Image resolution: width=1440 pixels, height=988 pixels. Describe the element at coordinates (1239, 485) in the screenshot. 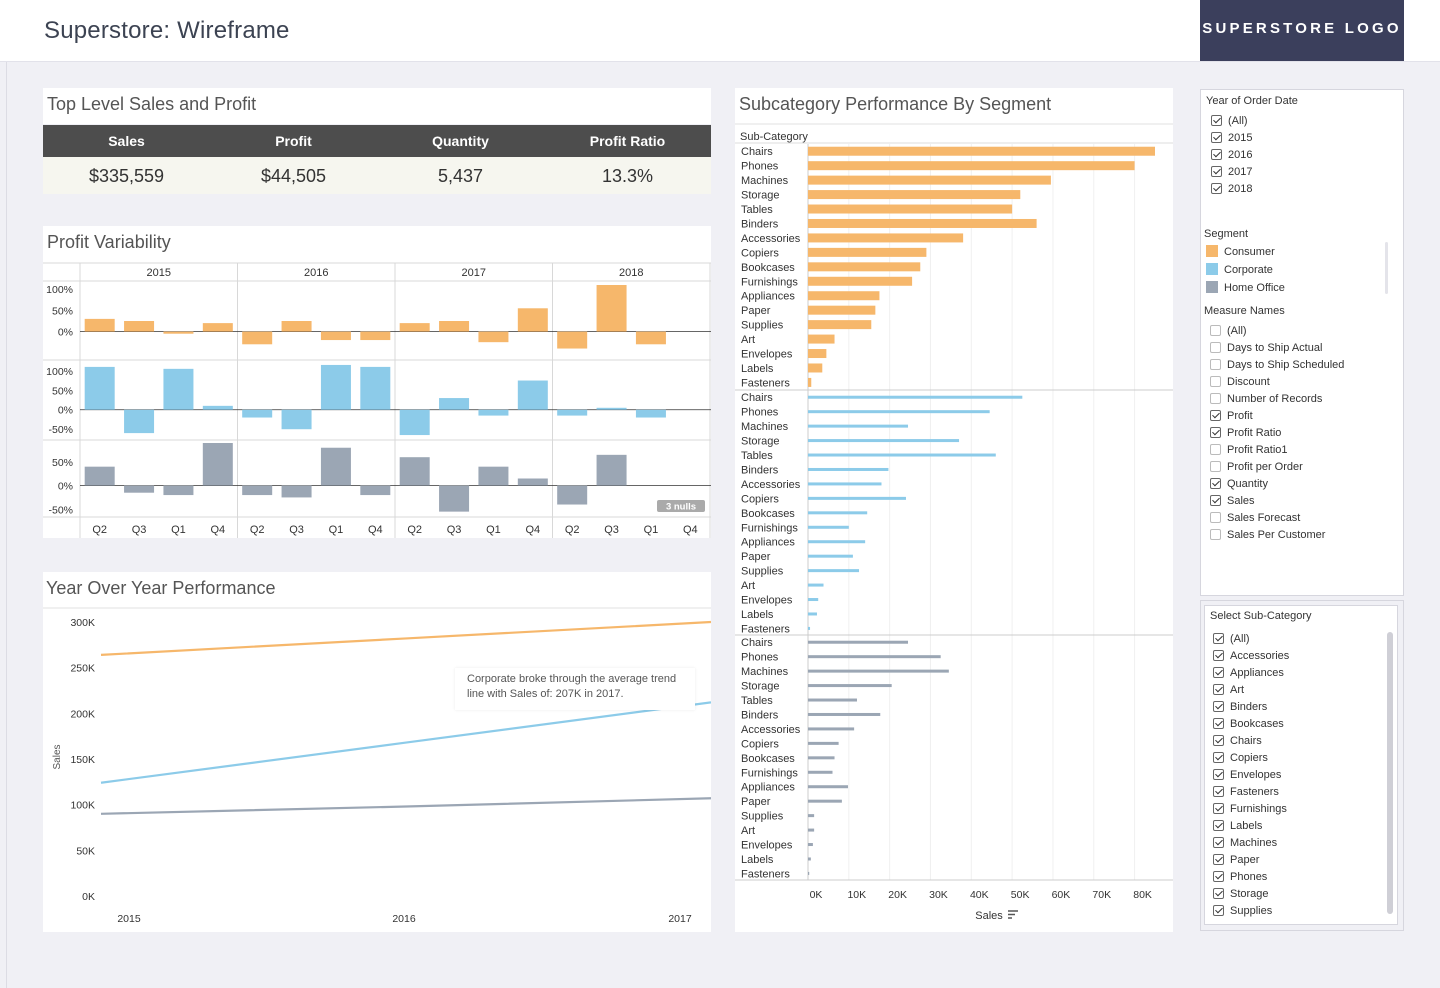

I see `measure-filter-option: Quantity` at that location.